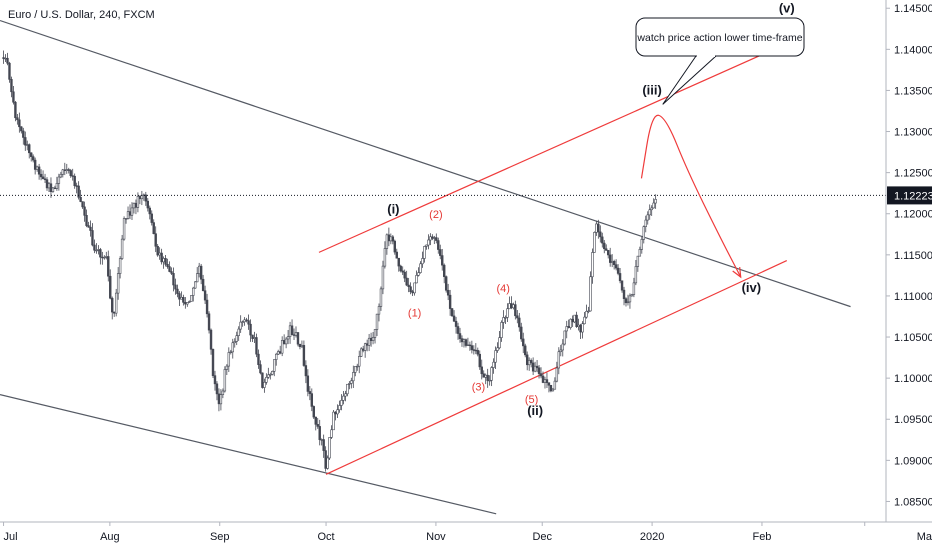 The width and height of the screenshot is (932, 555). Describe the element at coordinates (913, 50) in the screenshot. I see `price-tick-label: 1.14000` at that location.